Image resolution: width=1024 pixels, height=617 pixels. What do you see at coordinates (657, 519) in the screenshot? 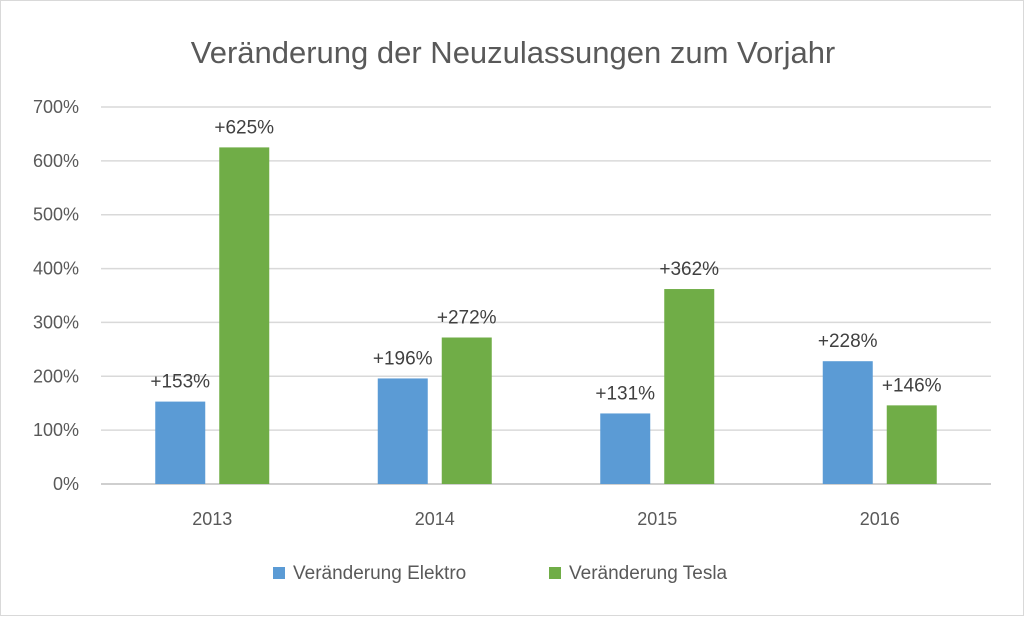
I see `x-category-label: 2015` at bounding box center [657, 519].